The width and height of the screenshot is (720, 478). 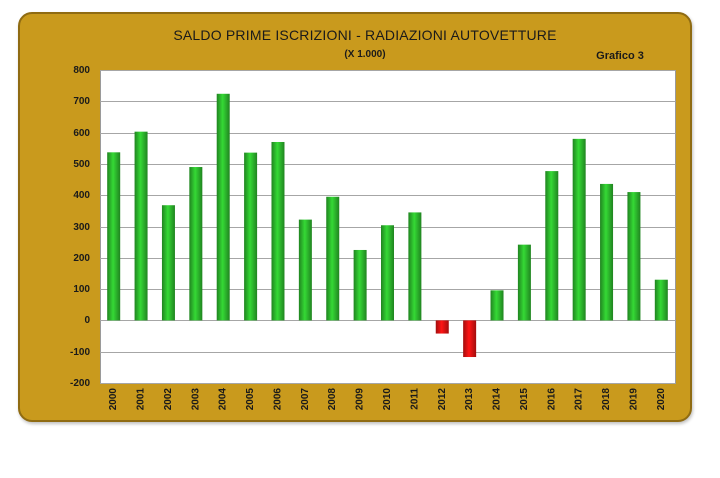 I want to click on x-tick-label-2009: 2009, so click(x=360, y=399).